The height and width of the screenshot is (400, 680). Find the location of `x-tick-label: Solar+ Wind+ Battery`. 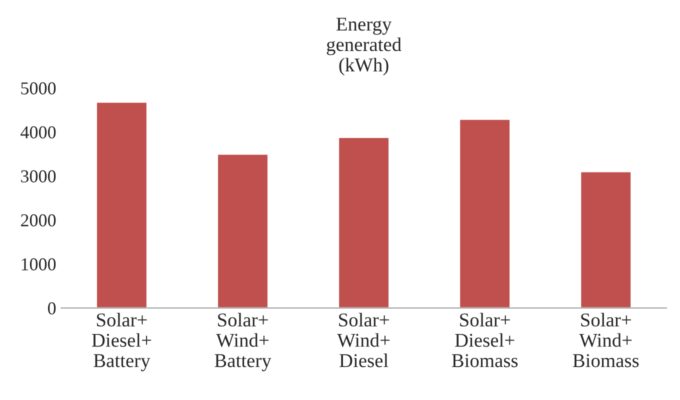

x-tick-label: Solar+ Wind+ Battery is located at coordinates (243, 342).